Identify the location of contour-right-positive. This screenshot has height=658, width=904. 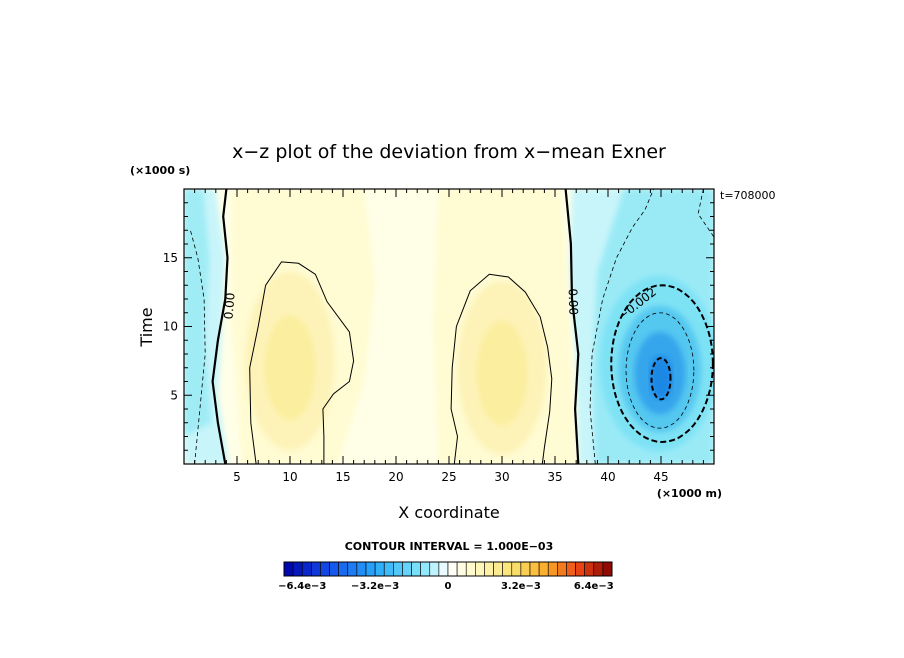
(501, 368).